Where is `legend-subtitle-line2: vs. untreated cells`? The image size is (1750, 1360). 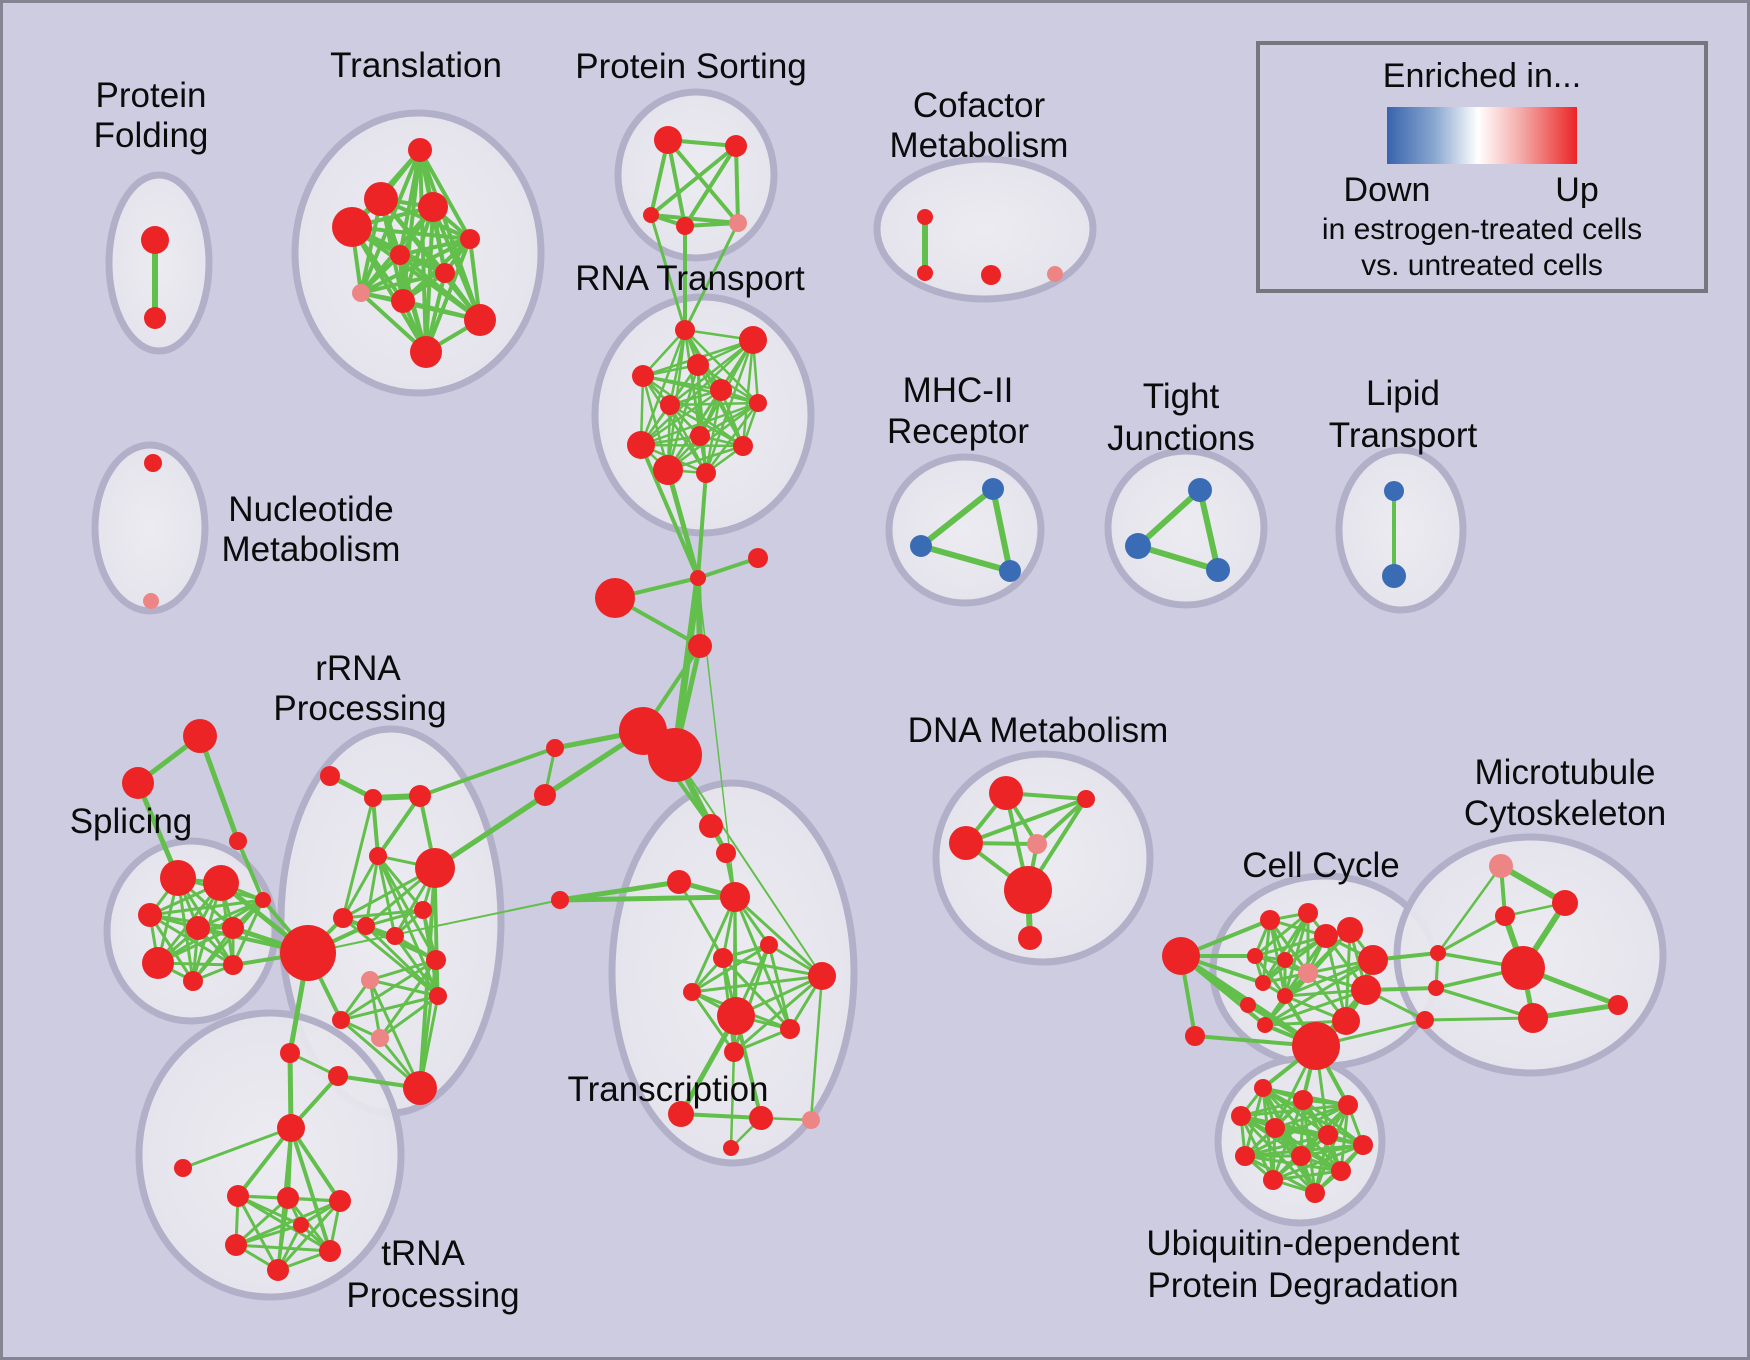
legend-subtitle-line2: vs. untreated cells is located at coordinates (1482, 265).